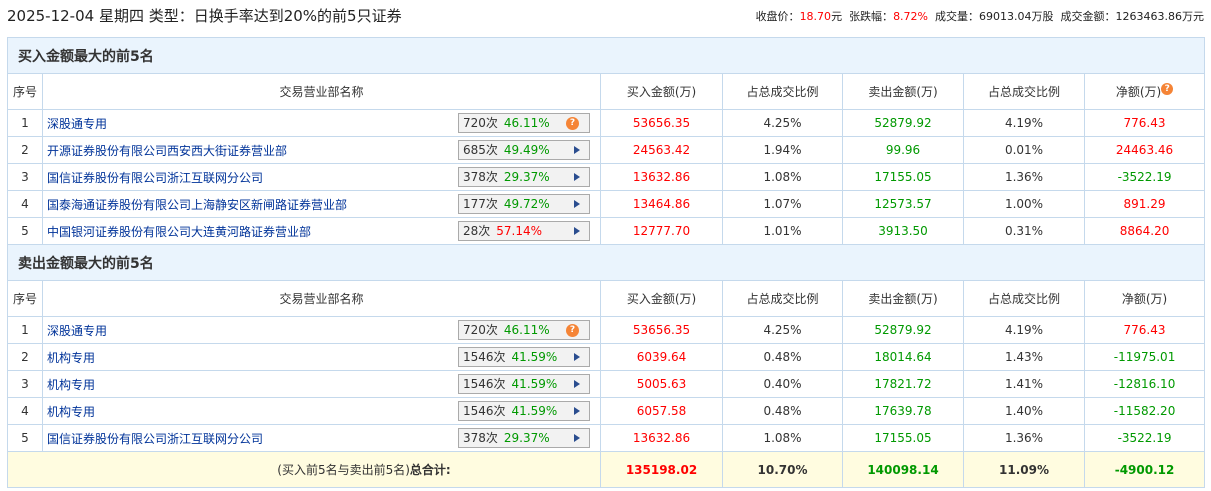 This screenshot has width=1211, height=491. I want to click on broker-cell: 国信证券股份有限公司浙江互联网分公司 378次 29.37%, so click(321, 438).